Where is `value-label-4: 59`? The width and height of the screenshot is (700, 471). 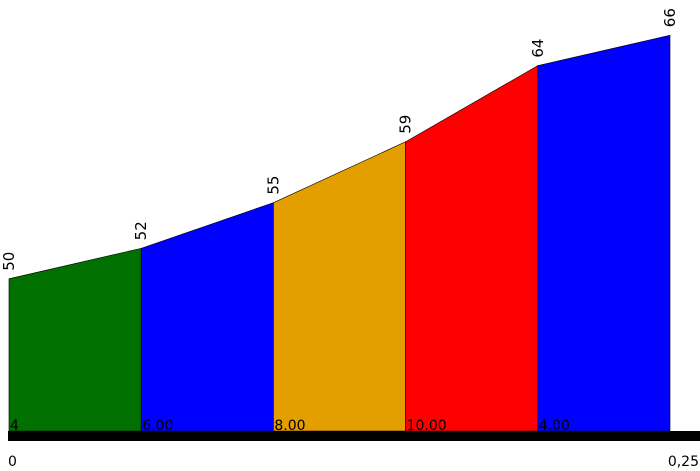
value-label-4: 59 is located at coordinates (406, 124).